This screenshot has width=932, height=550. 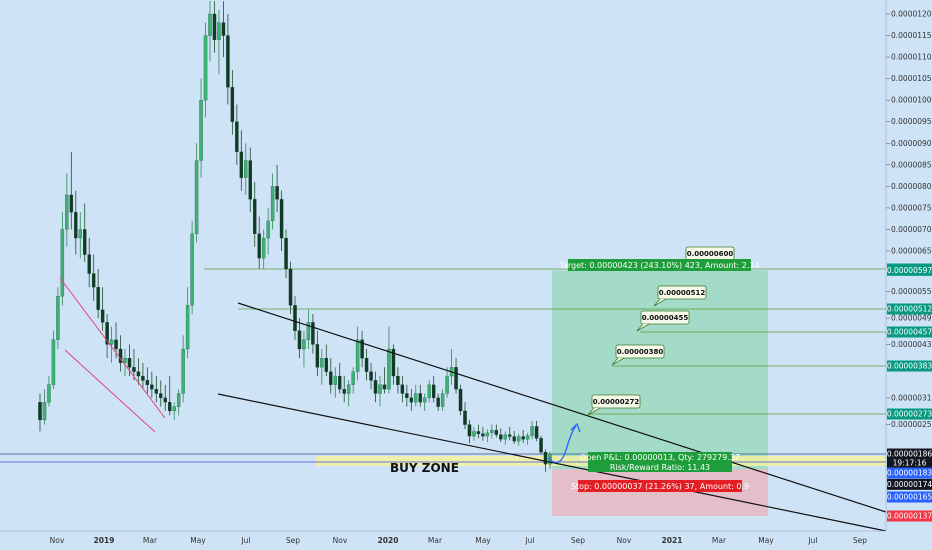 I want to click on price-tick-label: 0.00000800, so click(x=911, y=186).